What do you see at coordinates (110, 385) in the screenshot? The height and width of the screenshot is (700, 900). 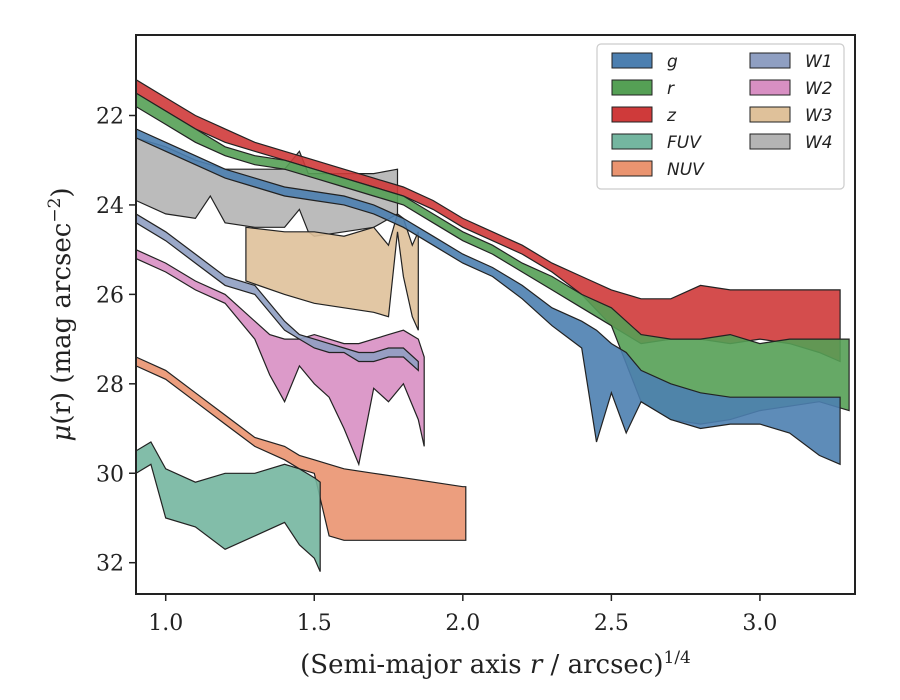 I see `y-tick-label: 28` at bounding box center [110, 385].